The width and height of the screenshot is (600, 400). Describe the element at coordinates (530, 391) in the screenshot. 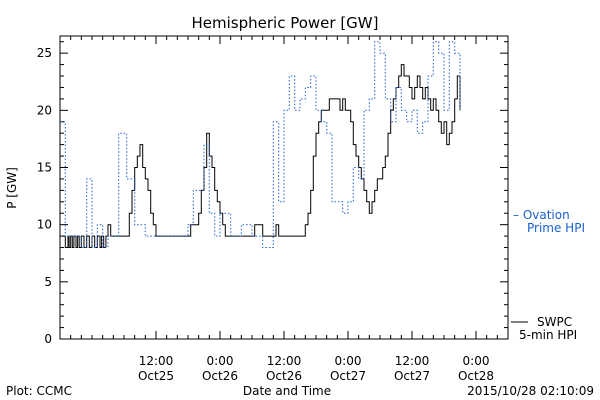

I see `plot-timestamp: 2015/10/28 02:10:09` at that location.